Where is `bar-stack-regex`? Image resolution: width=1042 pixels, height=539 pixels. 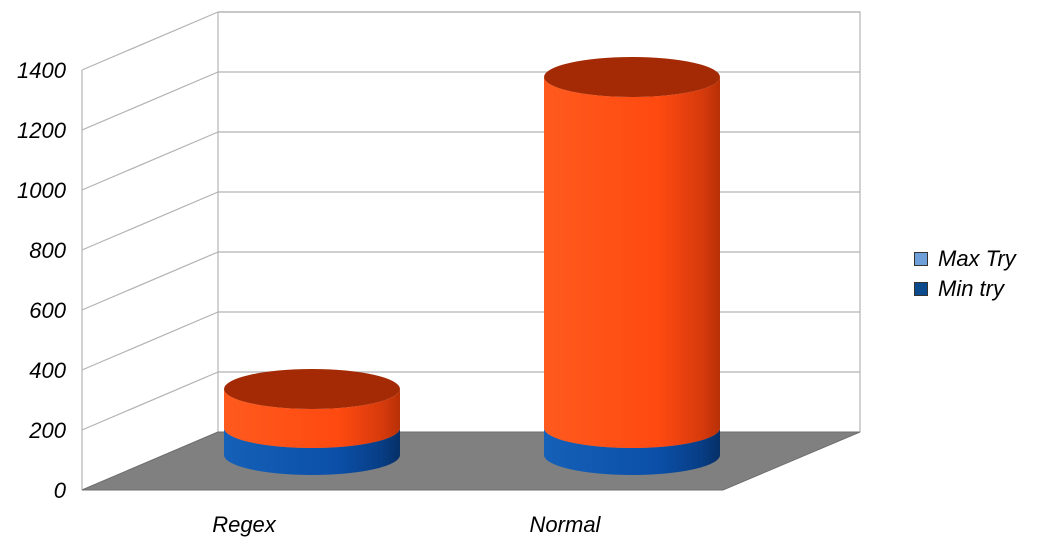
bar-stack-regex is located at coordinates (312, 422).